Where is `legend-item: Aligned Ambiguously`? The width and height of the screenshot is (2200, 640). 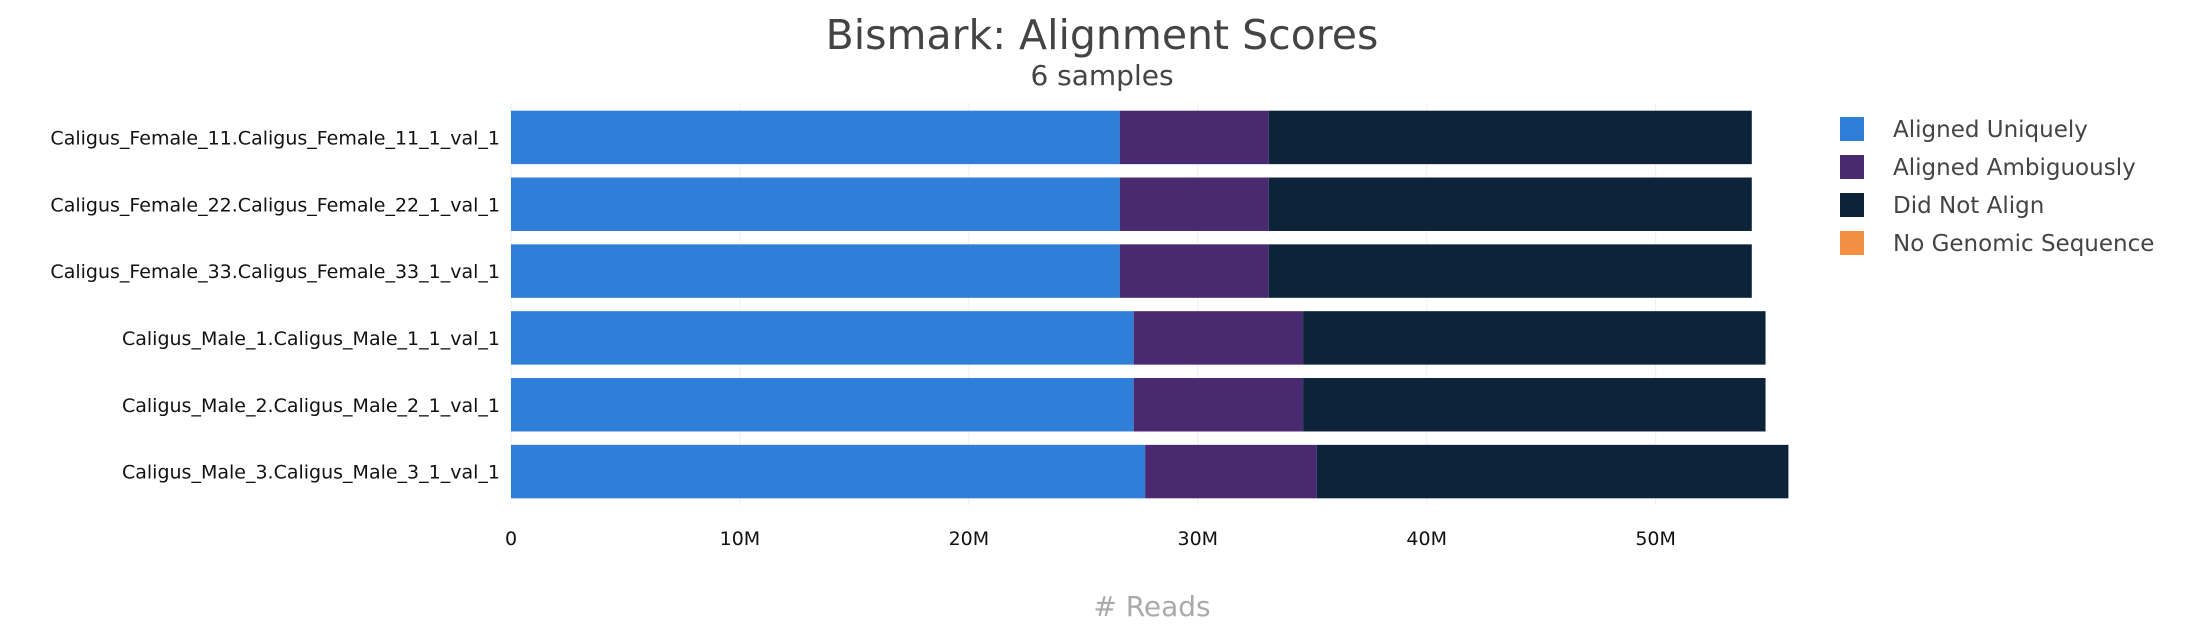
legend-item: Aligned Ambiguously is located at coordinates (1988, 168).